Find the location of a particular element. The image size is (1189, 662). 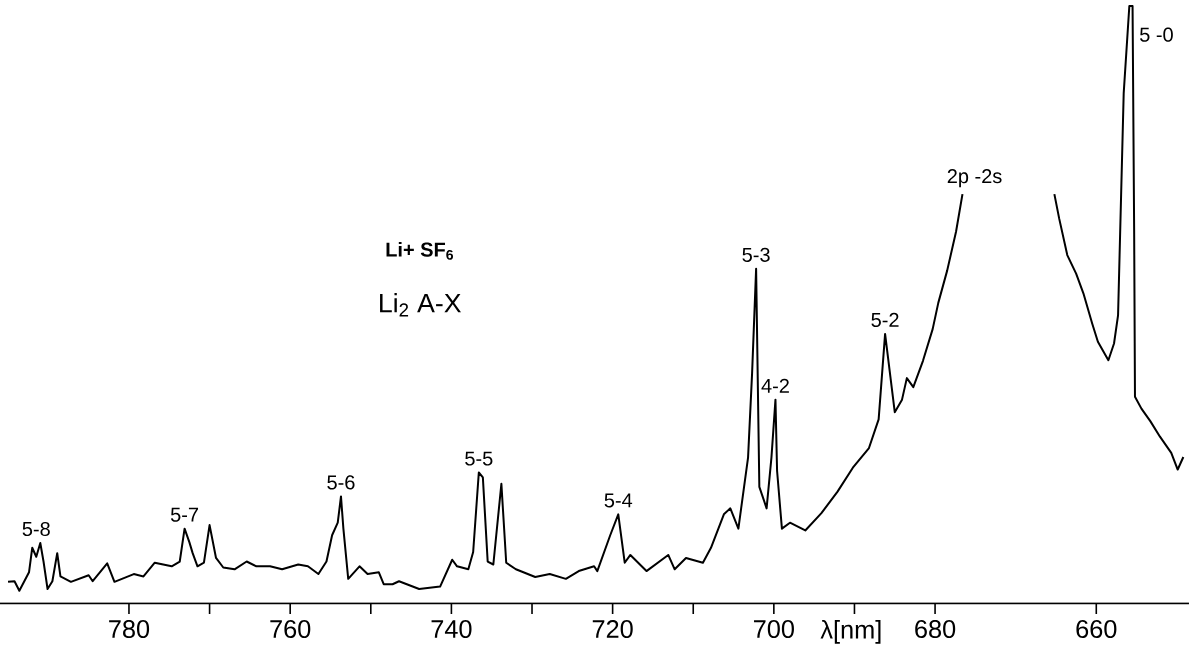

x-axis-title: λ[nm] is located at coordinates (850, 632).